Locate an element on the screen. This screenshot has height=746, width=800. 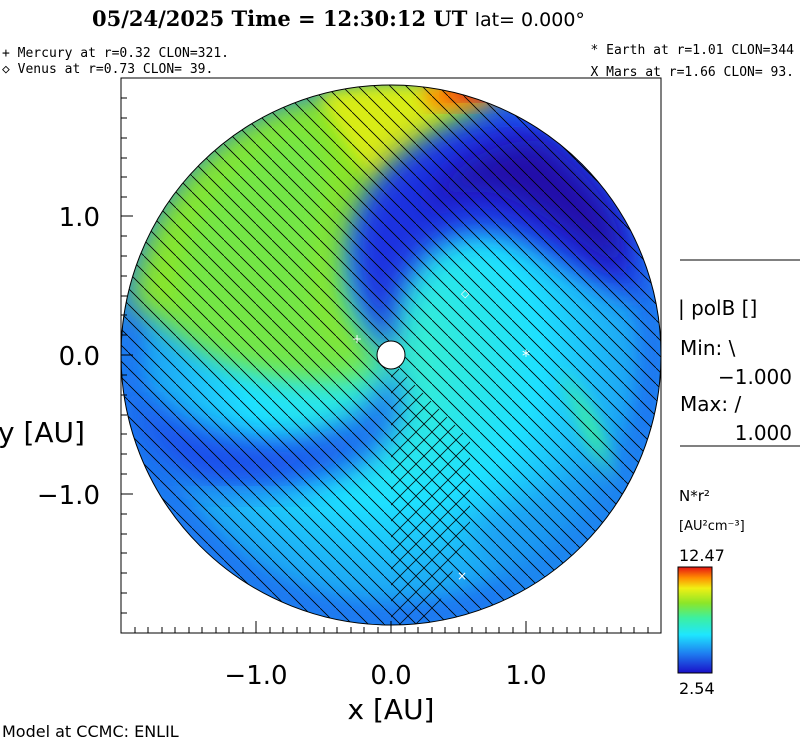
earth-marker: * is located at coordinates (526, 355).